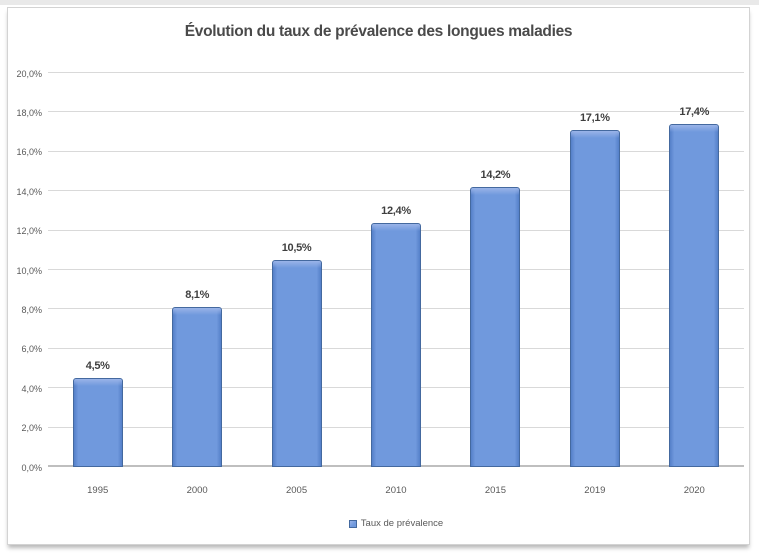 The height and width of the screenshot is (557, 759). What do you see at coordinates (595, 490) in the screenshot?
I see `x-tick-label: 2019` at bounding box center [595, 490].